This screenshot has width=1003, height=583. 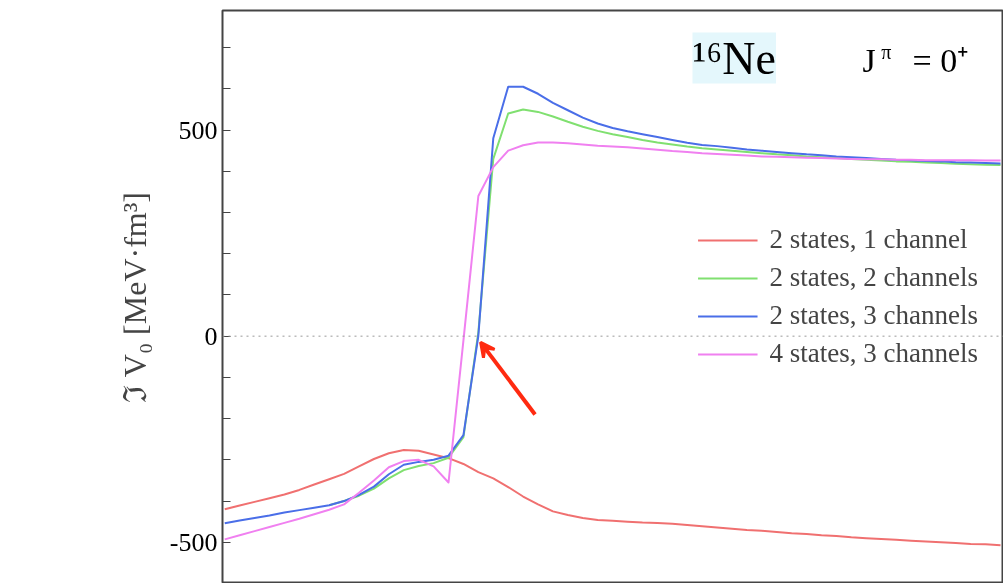 What do you see at coordinates (734, 58) in the screenshot?
I see `annotation: ¹⁶Ne` at bounding box center [734, 58].